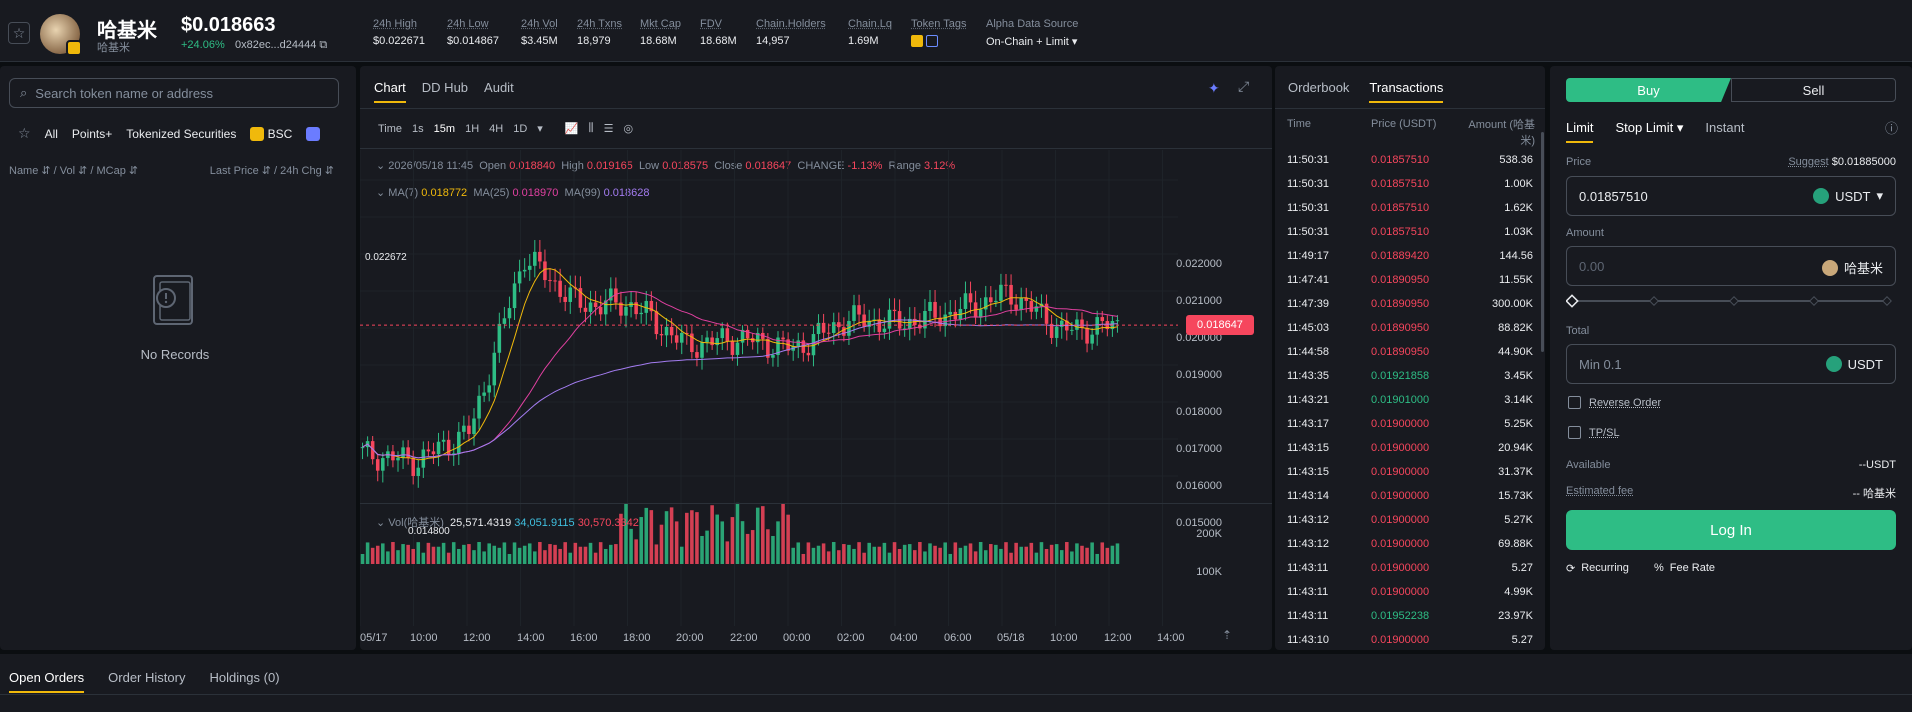  What do you see at coordinates (608, 129) in the screenshot?
I see `settings-icon: ☰` at bounding box center [608, 129].